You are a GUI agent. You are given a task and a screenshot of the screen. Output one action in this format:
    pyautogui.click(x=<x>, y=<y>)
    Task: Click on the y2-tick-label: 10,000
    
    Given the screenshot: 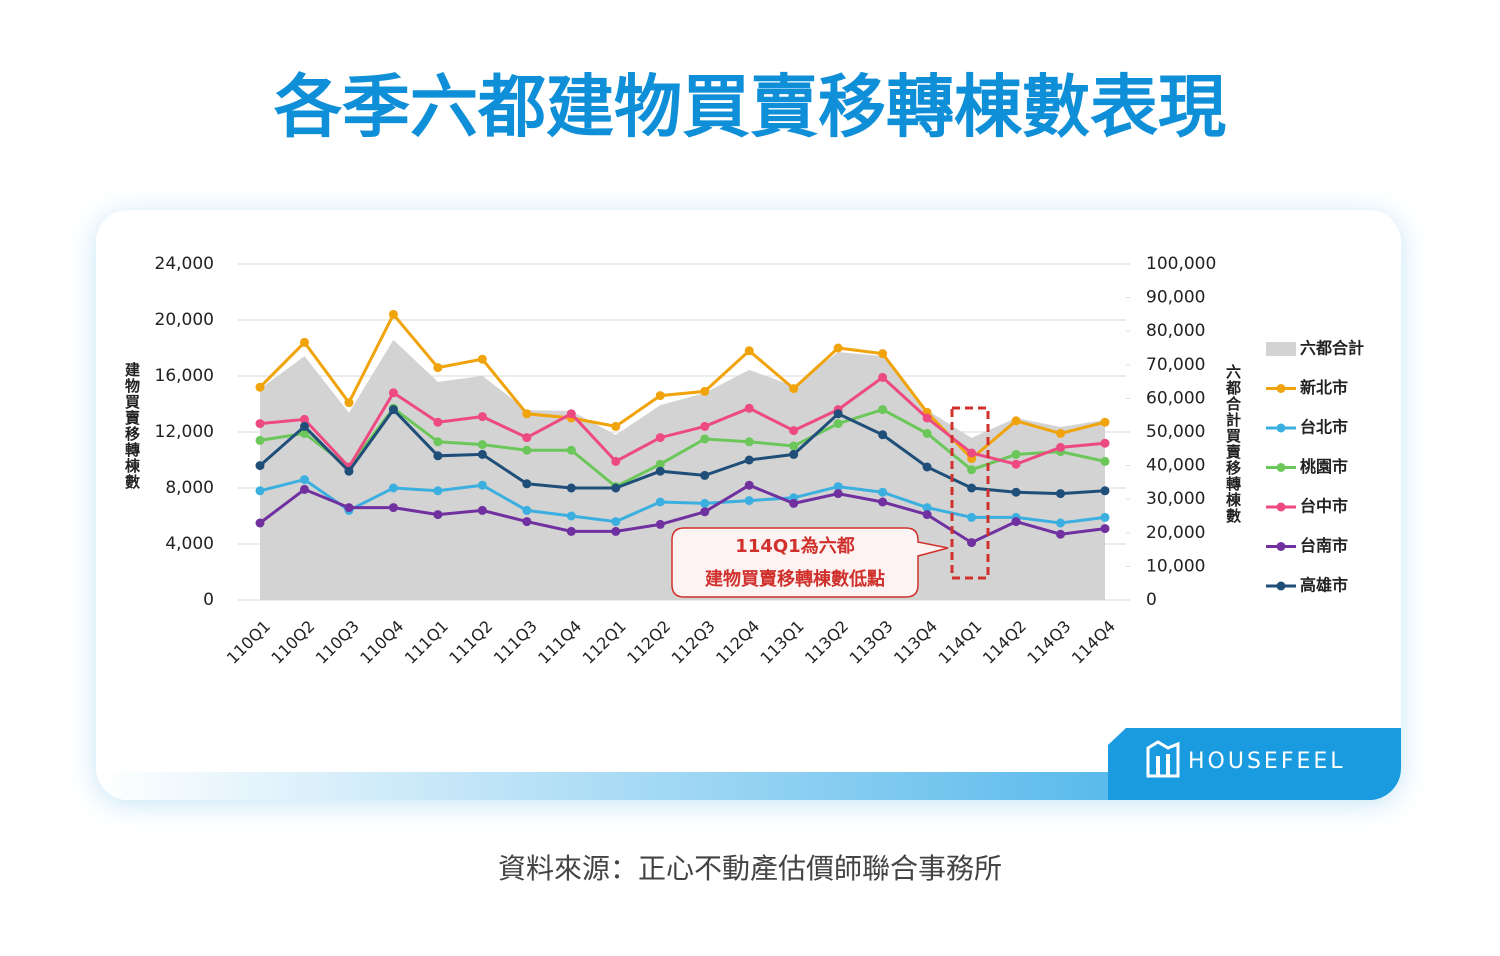 What is the action you would take?
    pyautogui.click(x=1175, y=566)
    